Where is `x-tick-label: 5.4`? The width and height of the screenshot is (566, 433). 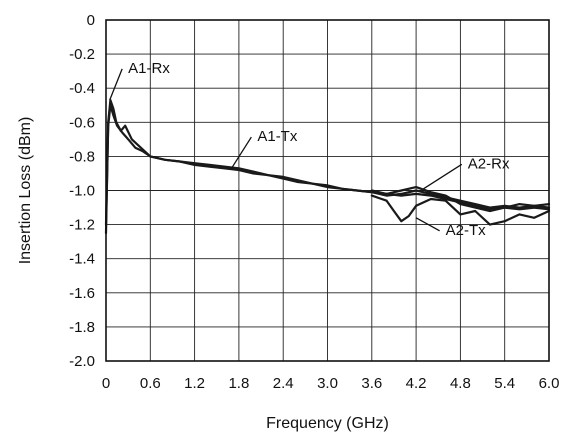
x-tick-label: 5.4 is located at coordinates (504, 383).